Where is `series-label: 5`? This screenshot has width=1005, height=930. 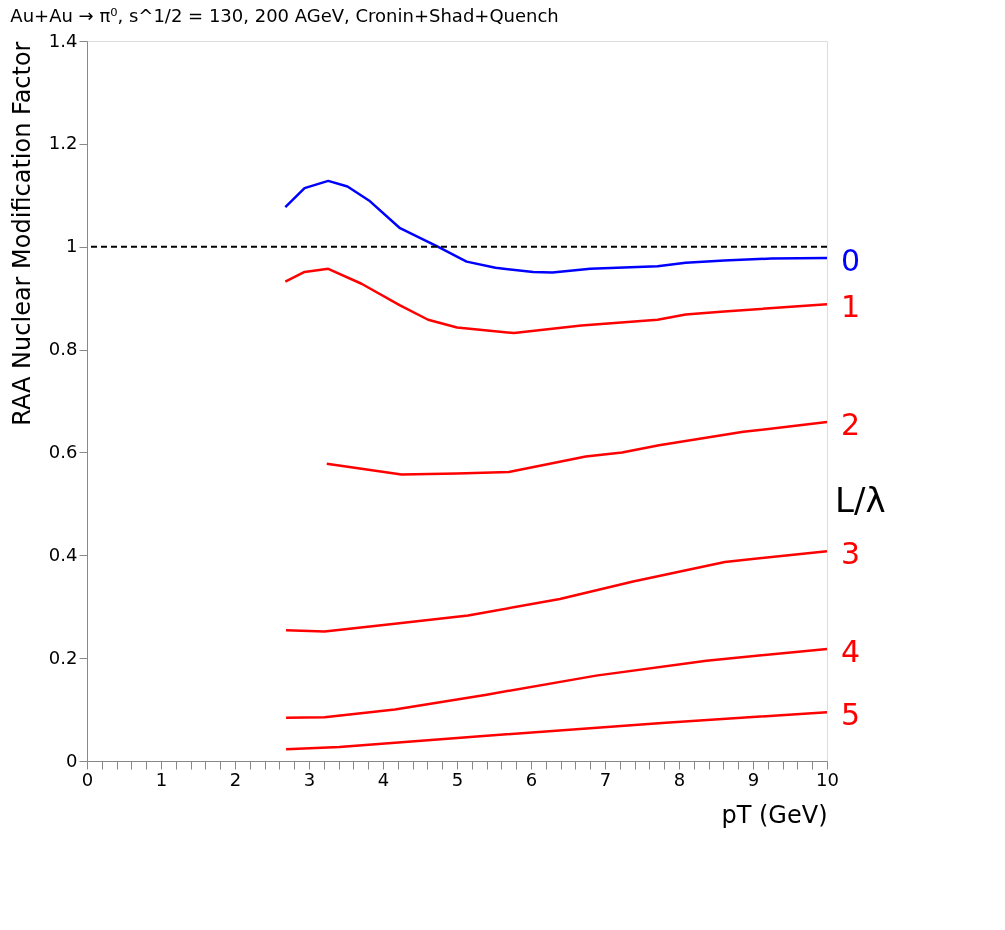
series-label: 5 is located at coordinates (851, 715).